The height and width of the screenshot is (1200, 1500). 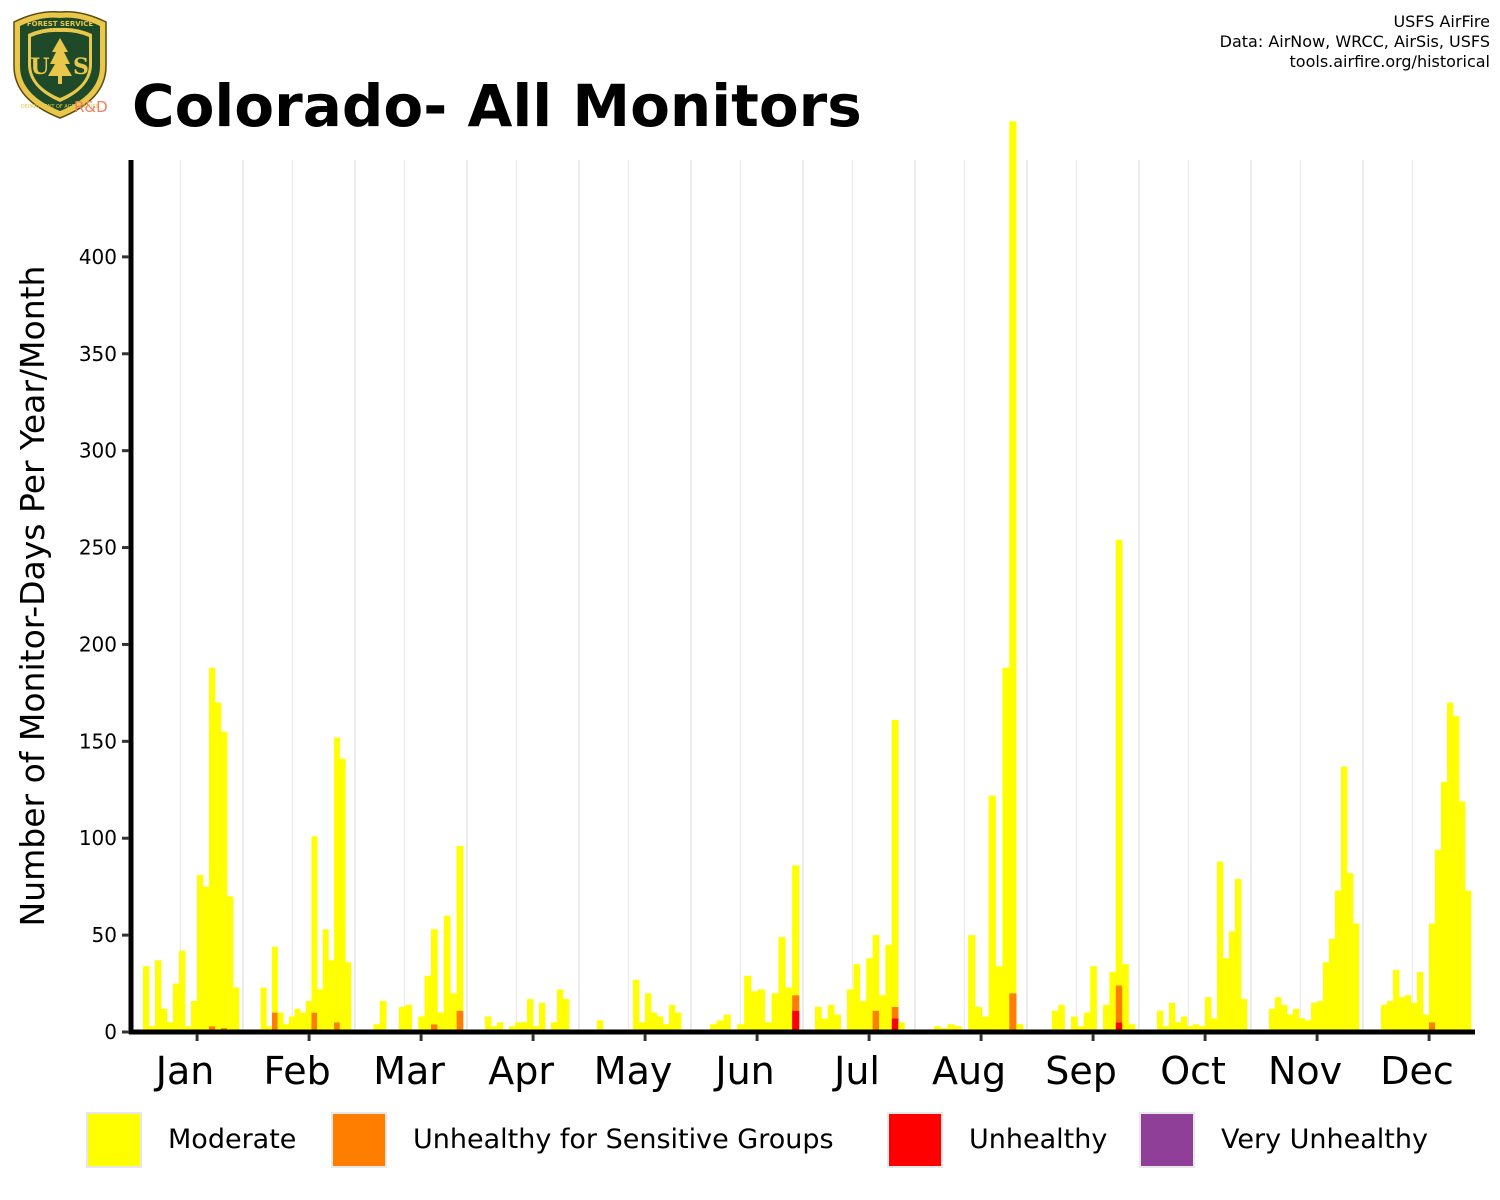 What do you see at coordinates (98, 741) in the screenshot?
I see `y-tick-label: 150` at bounding box center [98, 741].